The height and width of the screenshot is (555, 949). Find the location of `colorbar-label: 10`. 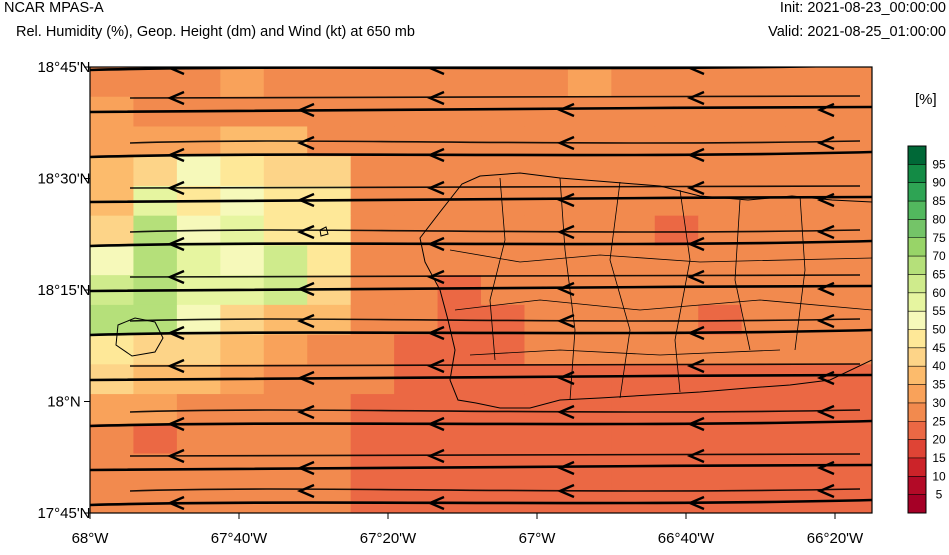

colorbar-label: 10 is located at coordinates (939, 476).